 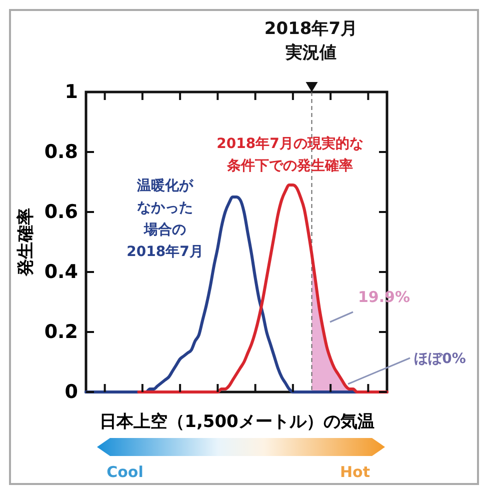 I want to click on text: ほぼ0%, so click(x=440, y=359).